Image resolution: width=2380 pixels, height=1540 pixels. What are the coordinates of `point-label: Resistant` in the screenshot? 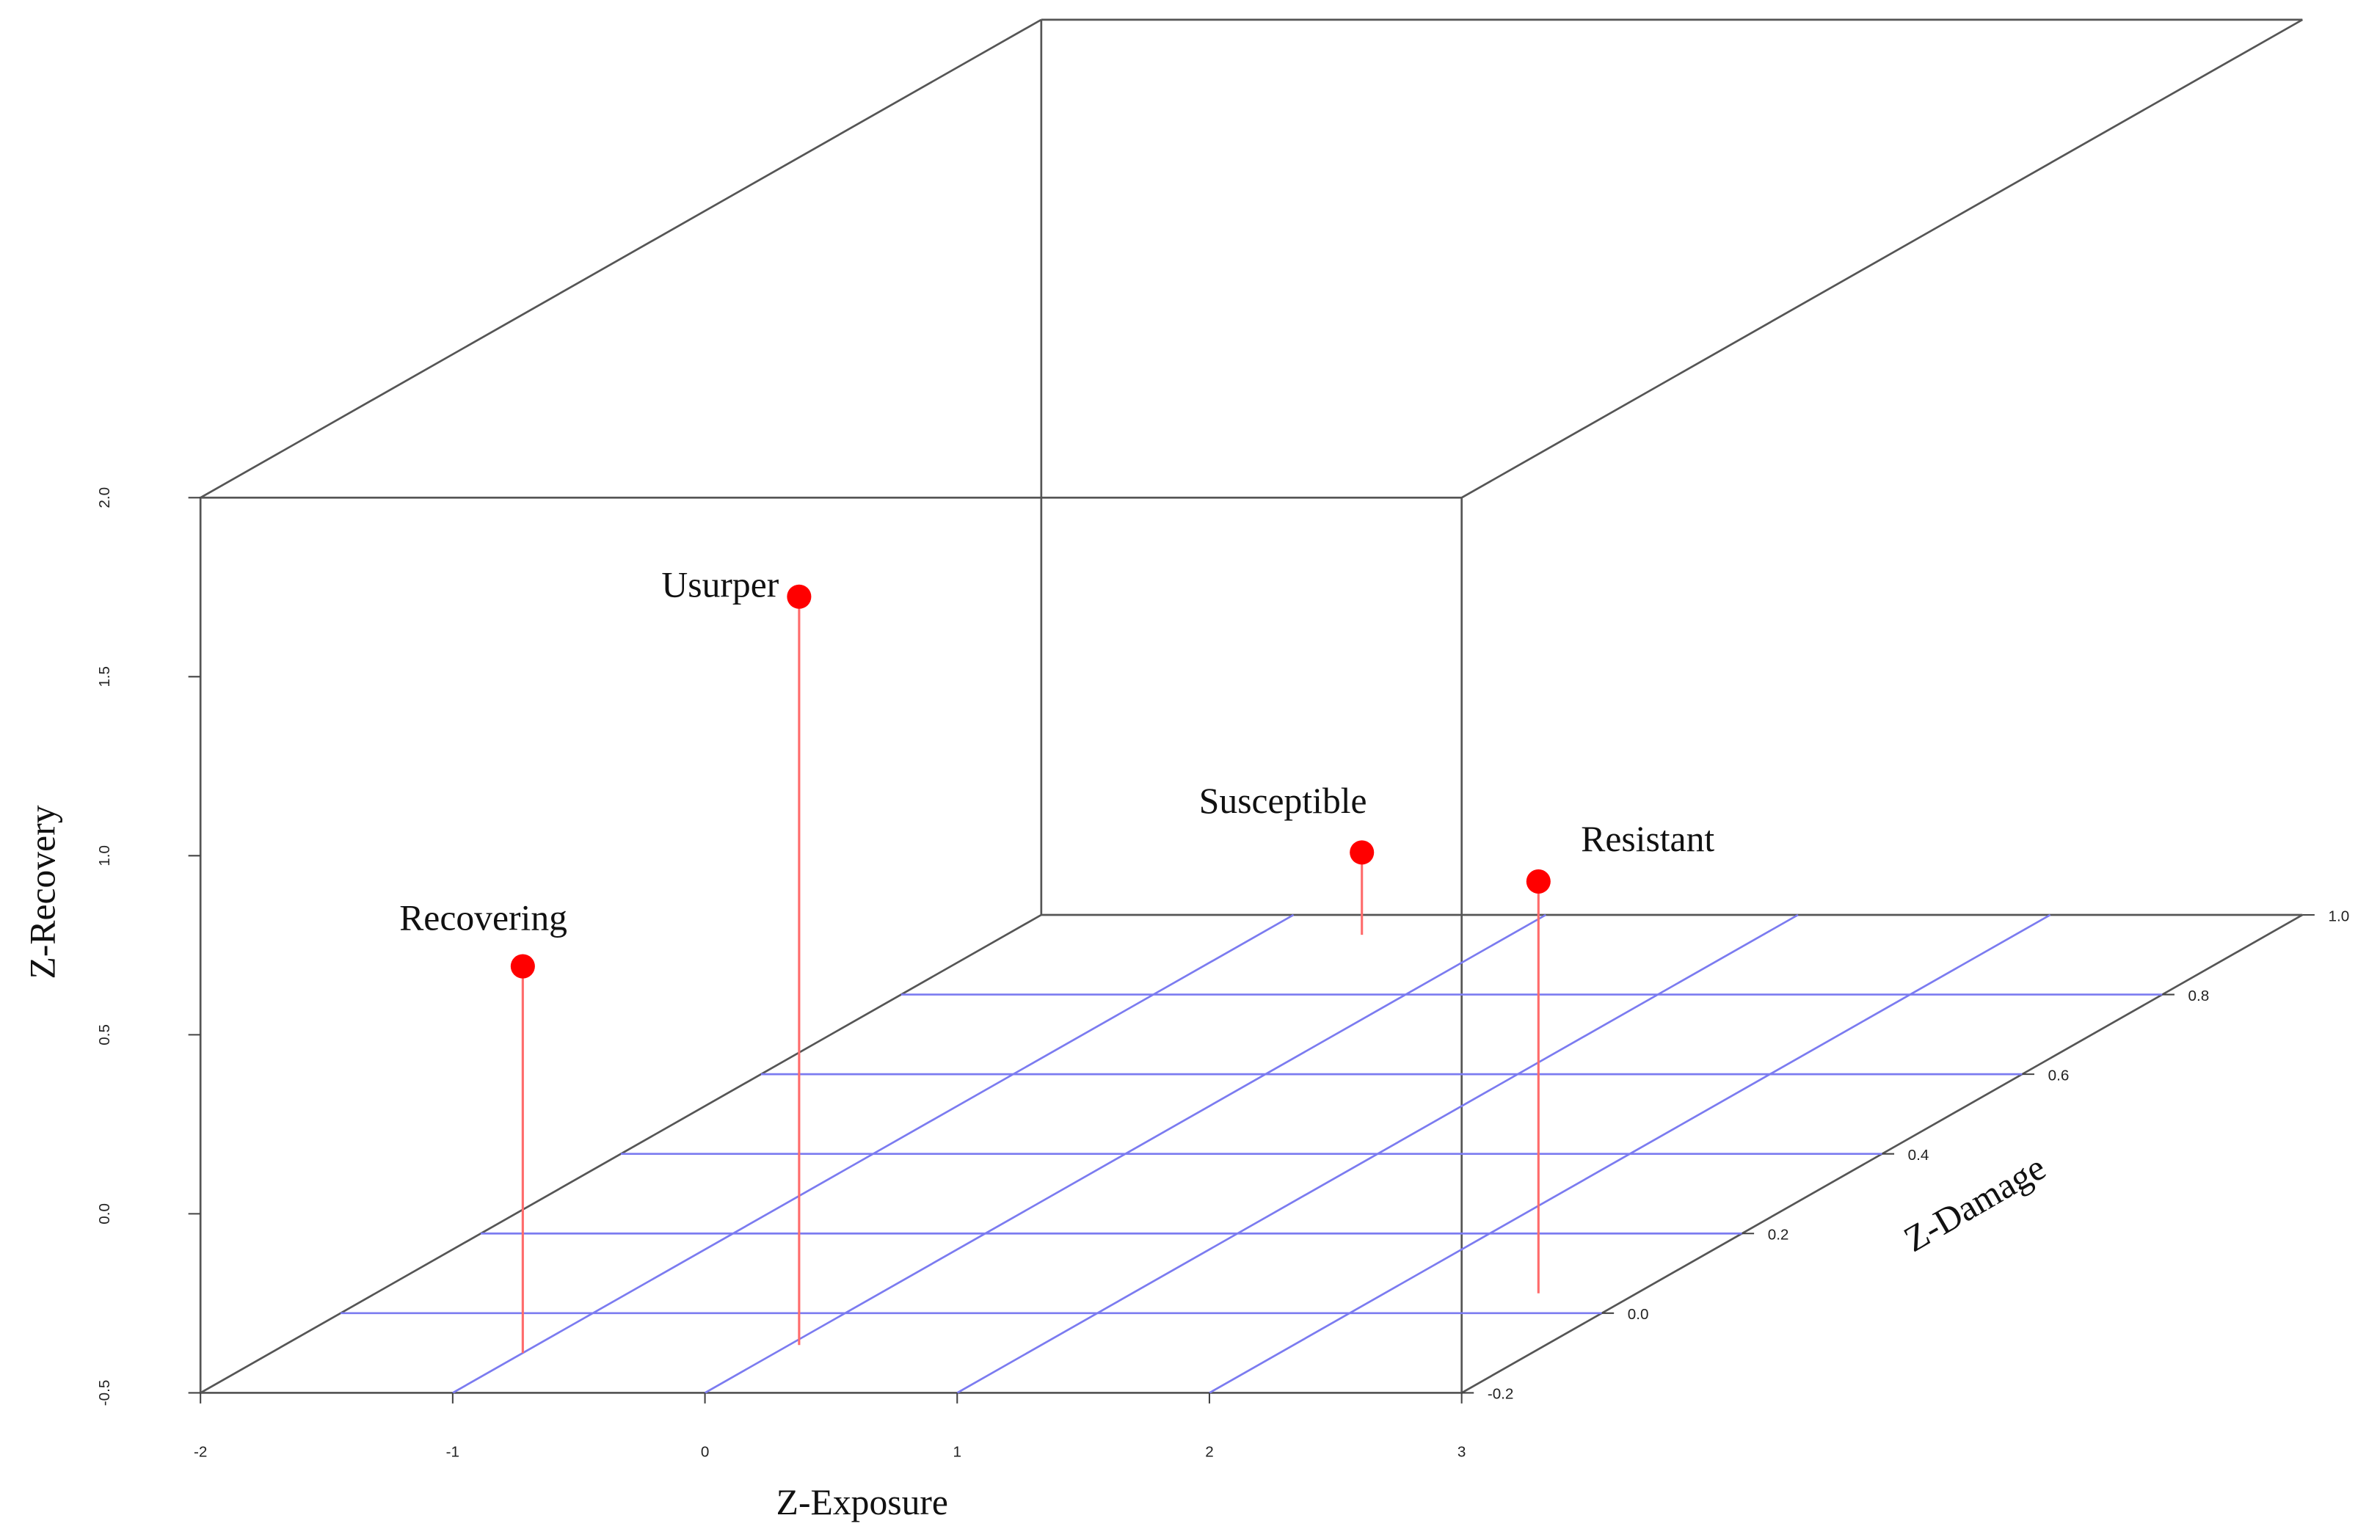 It's located at (1647, 839).